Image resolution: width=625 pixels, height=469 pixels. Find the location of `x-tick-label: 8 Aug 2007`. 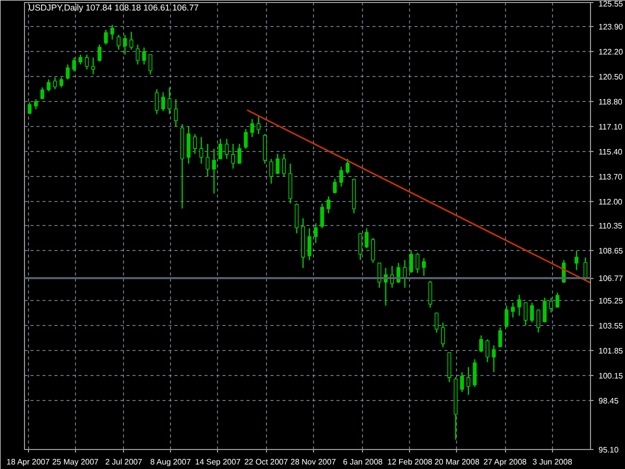

x-tick-label: 8 Aug 2007 is located at coordinates (171, 462).